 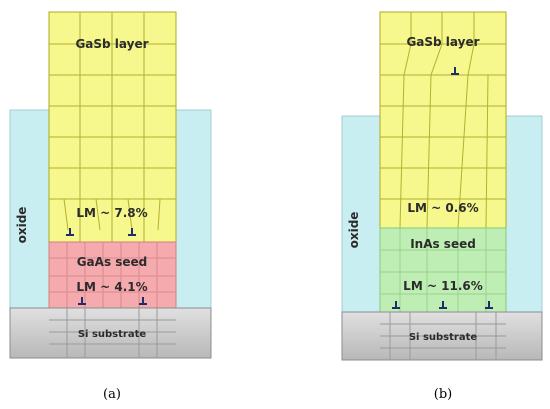 What do you see at coordinates (111, 213) in the screenshot?
I see `lm-top-label: LM ~ 7.8%` at bounding box center [111, 213].